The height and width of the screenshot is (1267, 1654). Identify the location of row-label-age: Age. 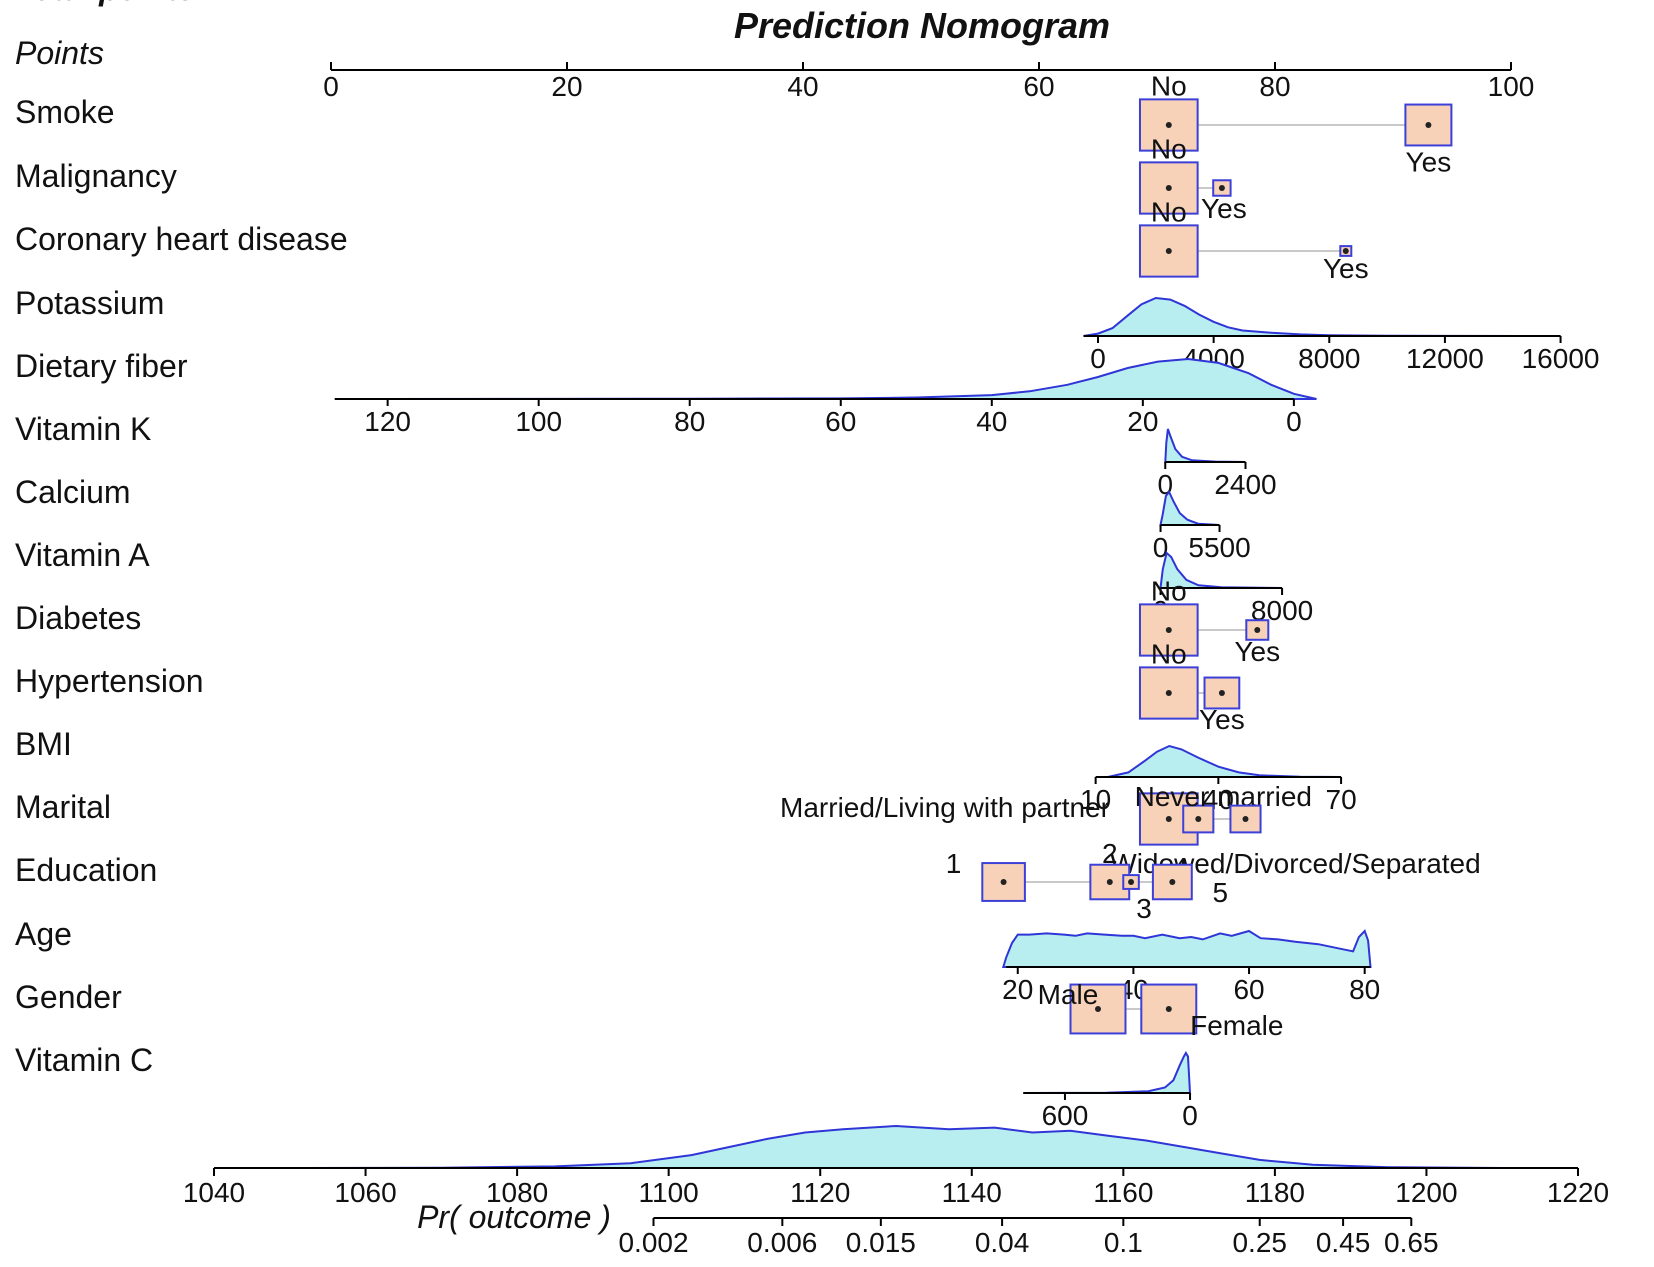
(43, 934).